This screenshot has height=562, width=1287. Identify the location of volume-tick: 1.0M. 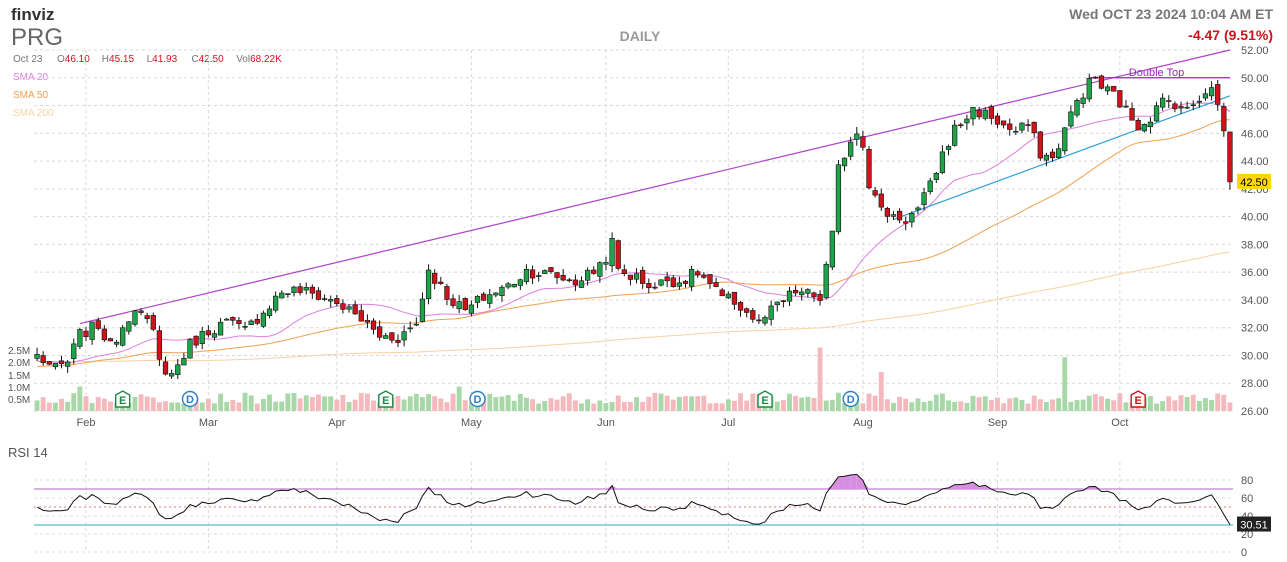
(19, 388).